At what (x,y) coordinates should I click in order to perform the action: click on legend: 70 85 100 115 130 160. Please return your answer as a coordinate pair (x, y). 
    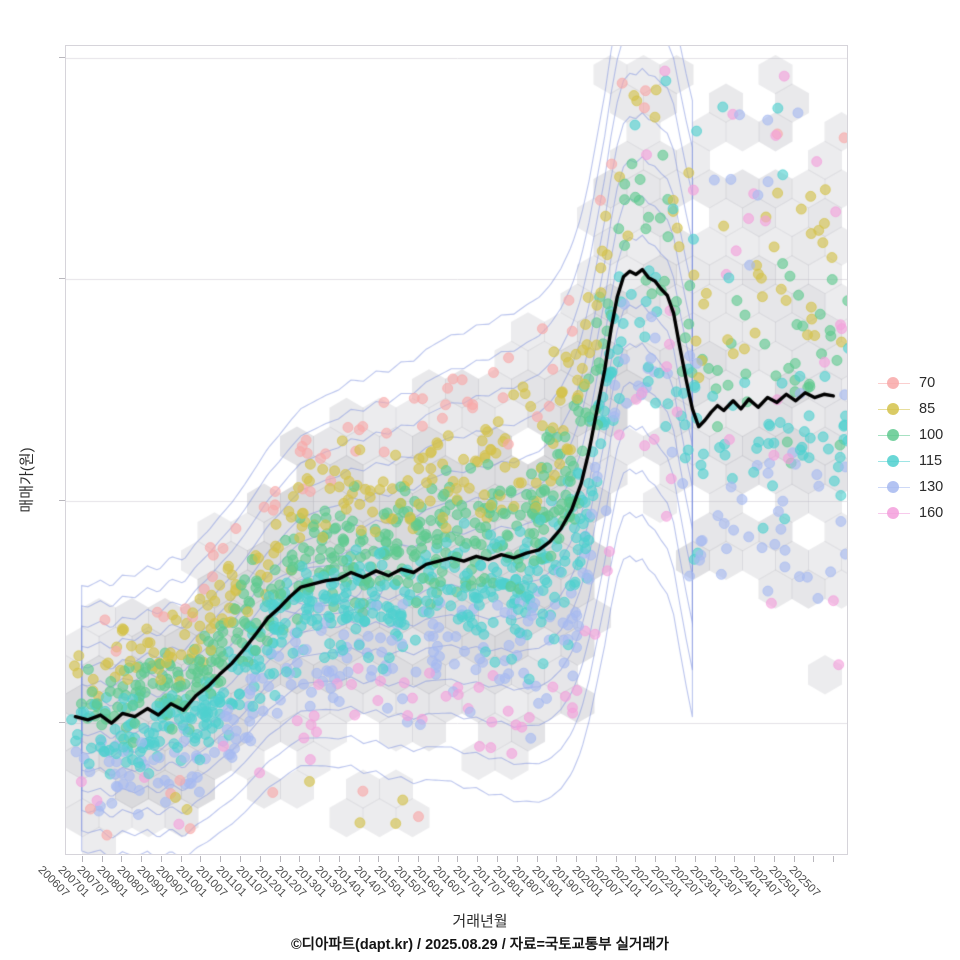
    Looking at the image, I should click on (910, 448).